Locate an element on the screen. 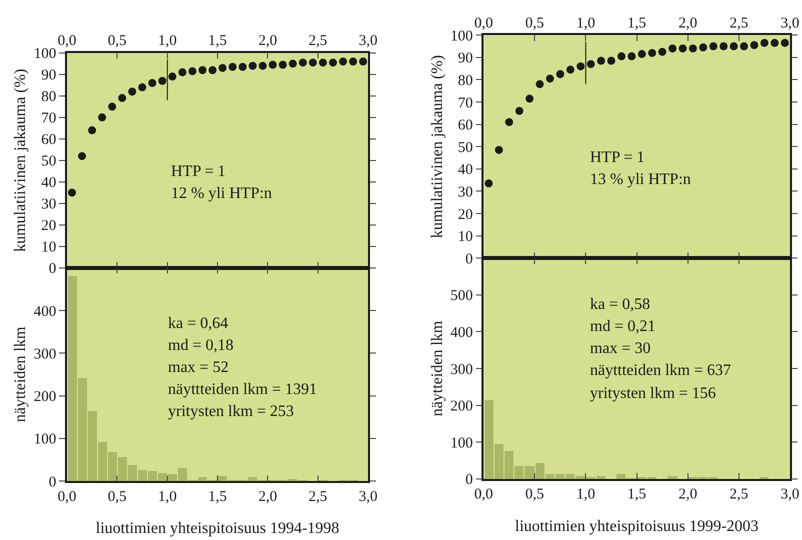 The image size is (802, 540). annotation: md = 0,21 is located at coordinates (623, 326).